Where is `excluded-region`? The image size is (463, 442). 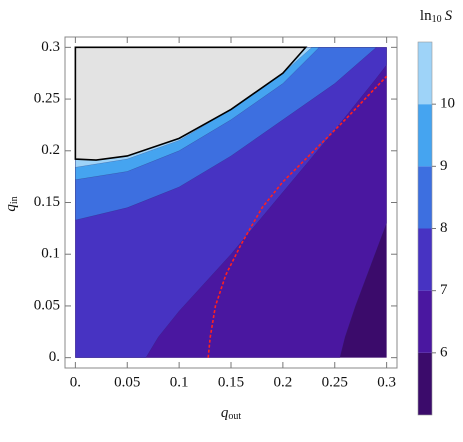
excluded-region is located at coordinates (191, 103).